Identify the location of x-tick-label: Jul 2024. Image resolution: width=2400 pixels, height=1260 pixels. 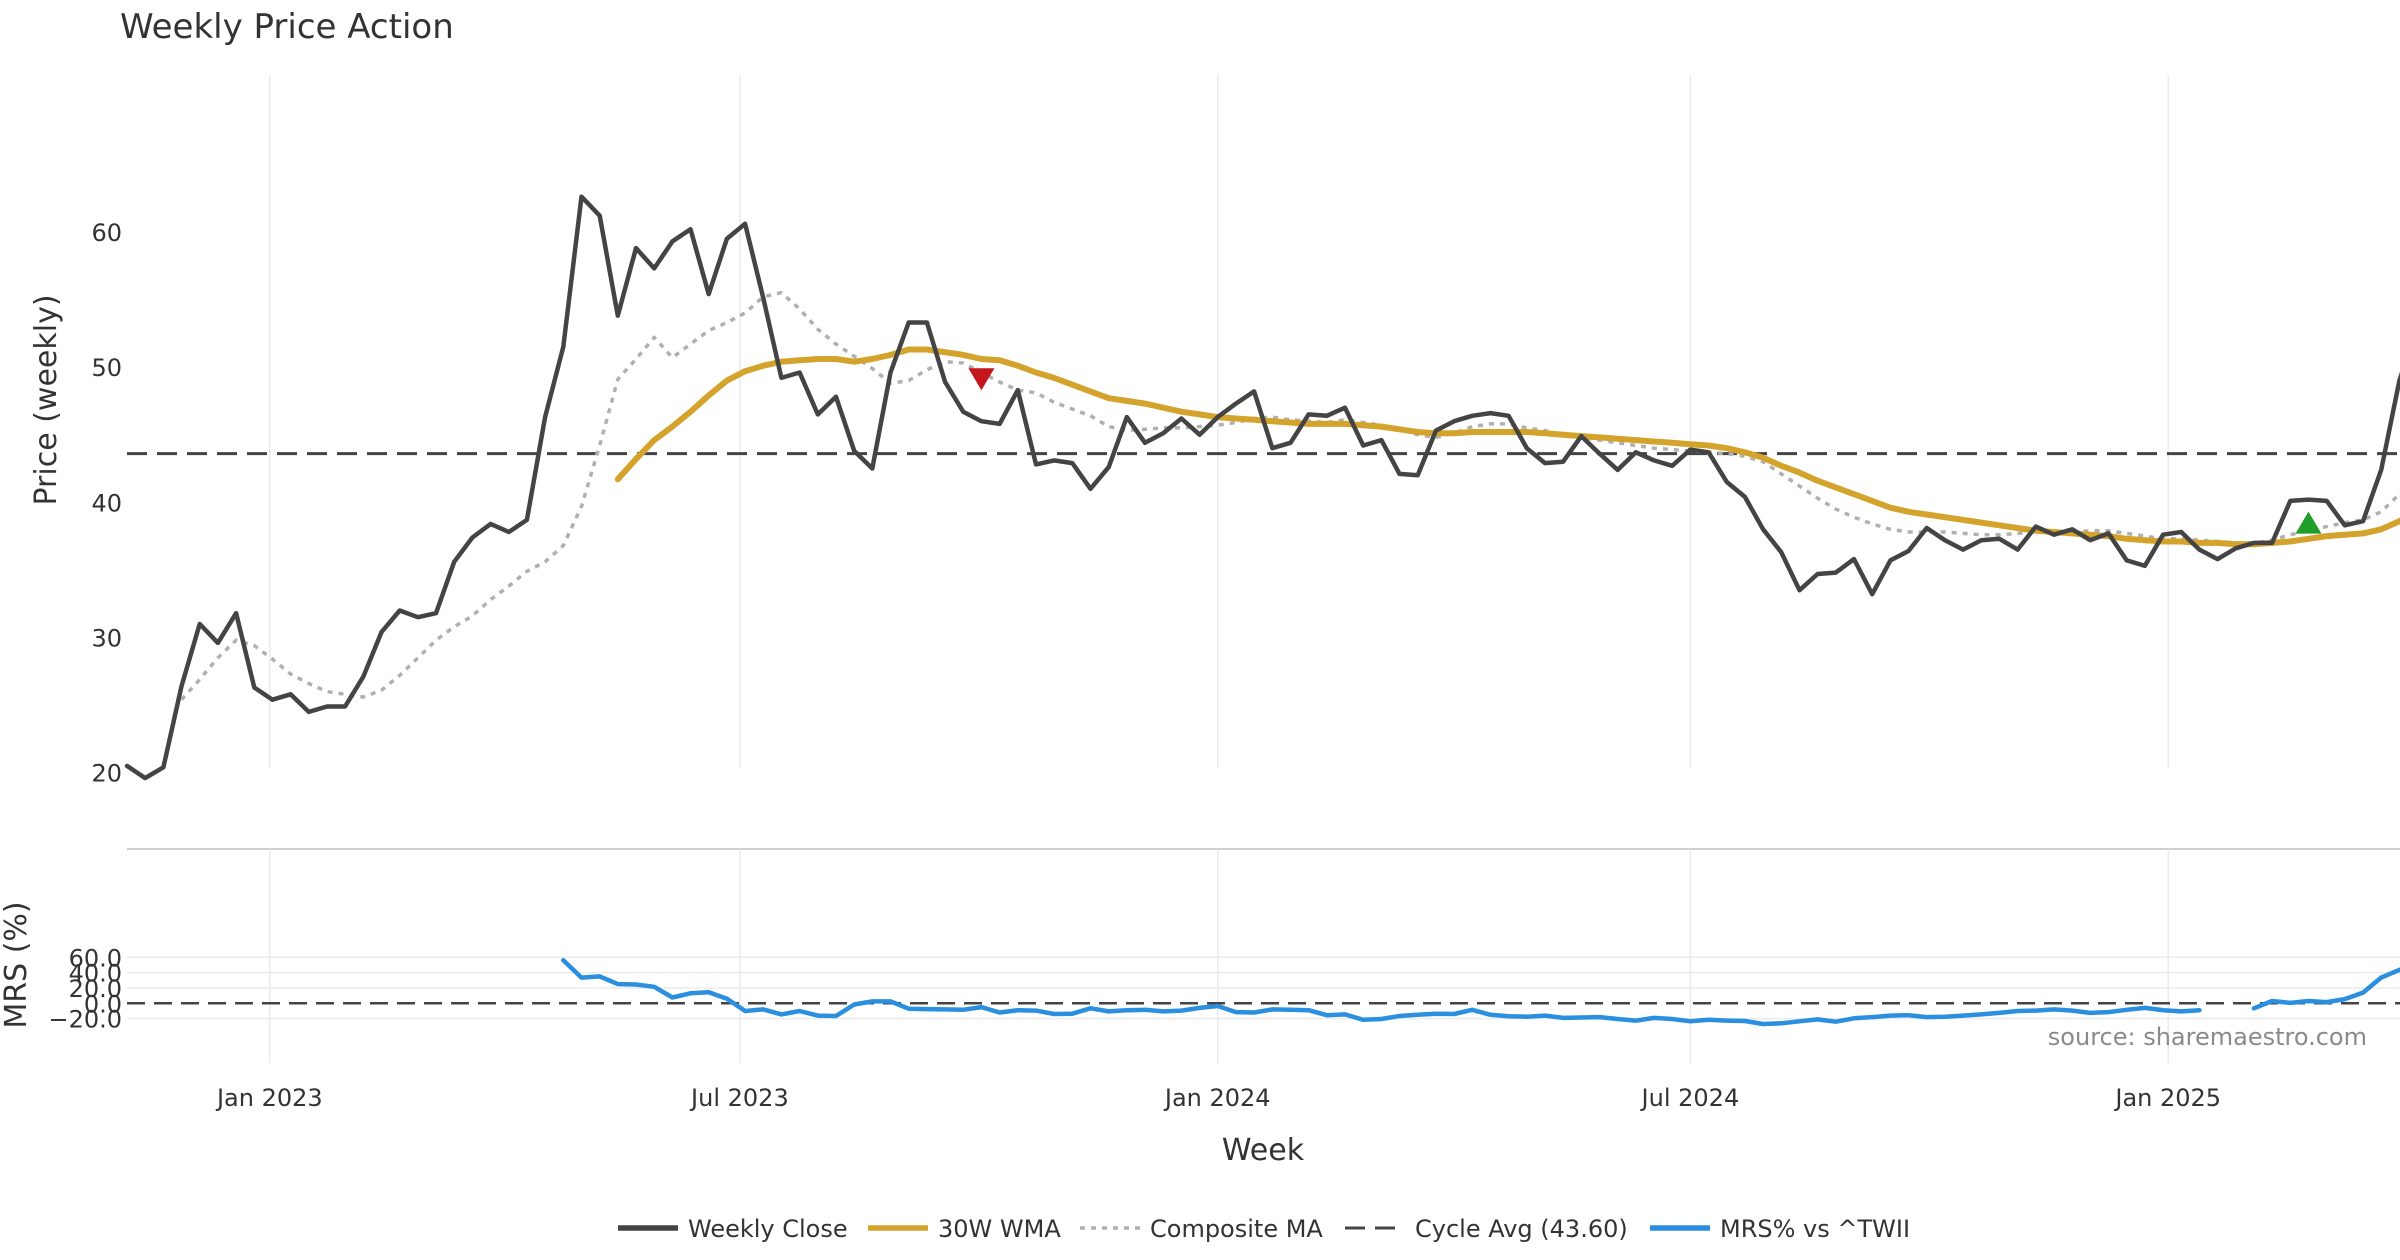
(1690, 1098).